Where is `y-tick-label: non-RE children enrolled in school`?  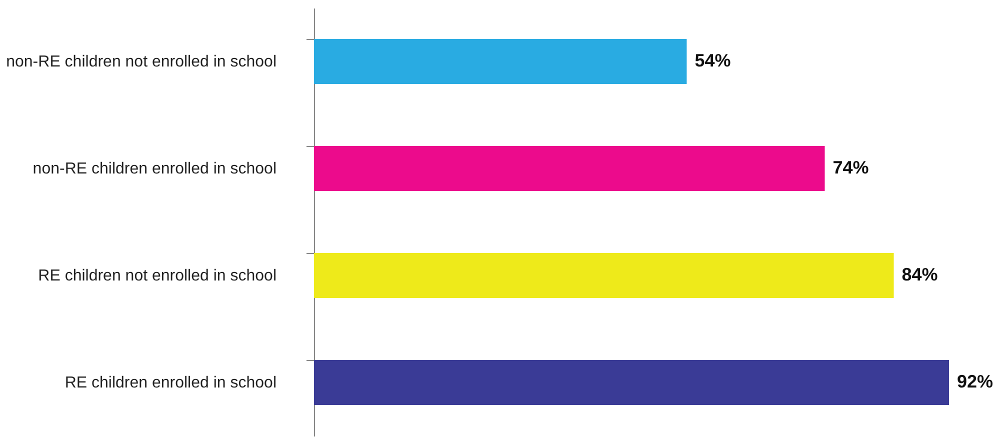 y-tick-label: non-RE children enrolled in school is located at coordinates (154, 169).